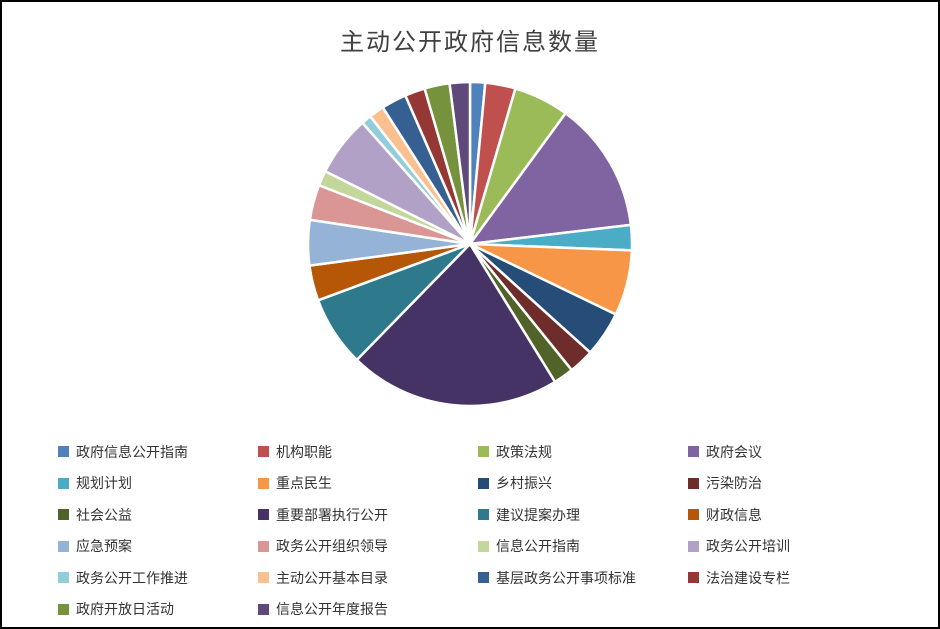 The height and width of the screenshot is (629, 940). I want to click on legend-label: 政务公开组织领导, so click(332, 546).